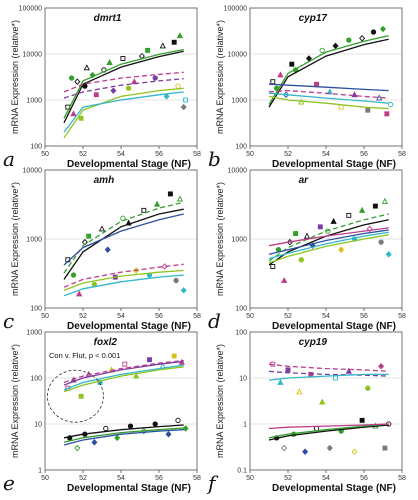  I want to click on x-tick-label: 54, so click(326, 478).